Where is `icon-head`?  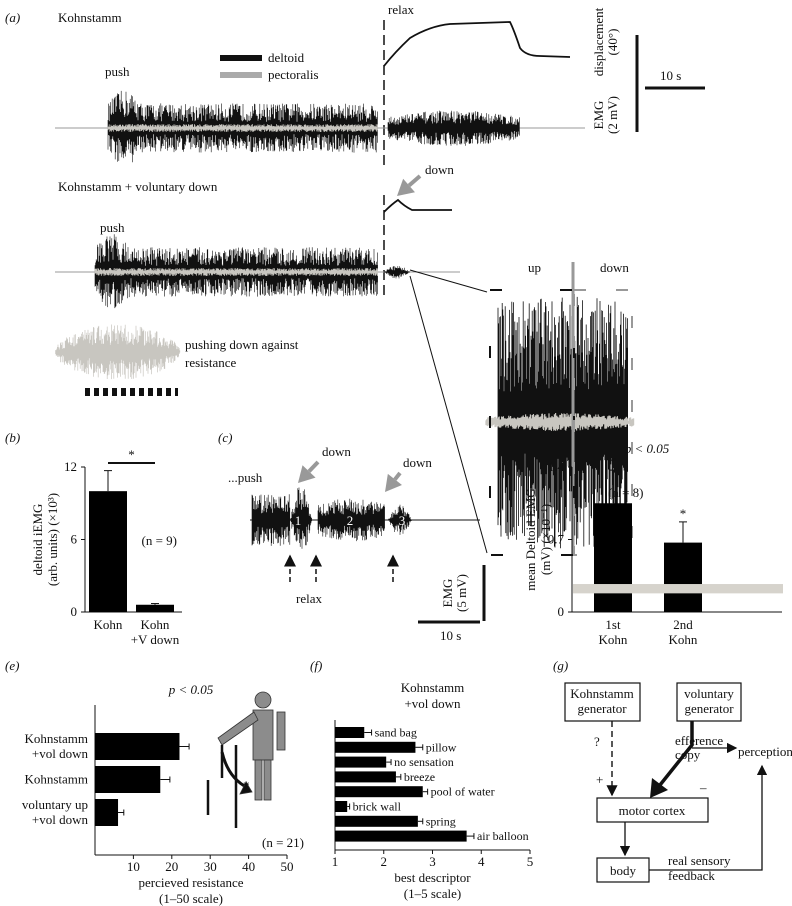
icon-head is located at coordinates (263, 700).